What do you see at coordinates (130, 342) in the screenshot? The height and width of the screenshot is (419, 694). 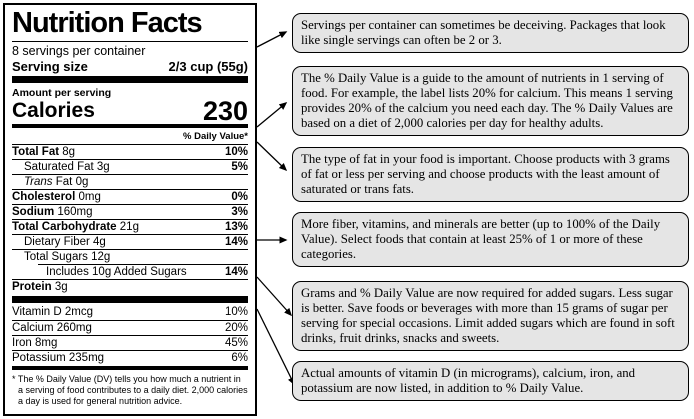 I see `vitamin-row-iron: Iron 8mg 45%` at bounding box center [130, 342].